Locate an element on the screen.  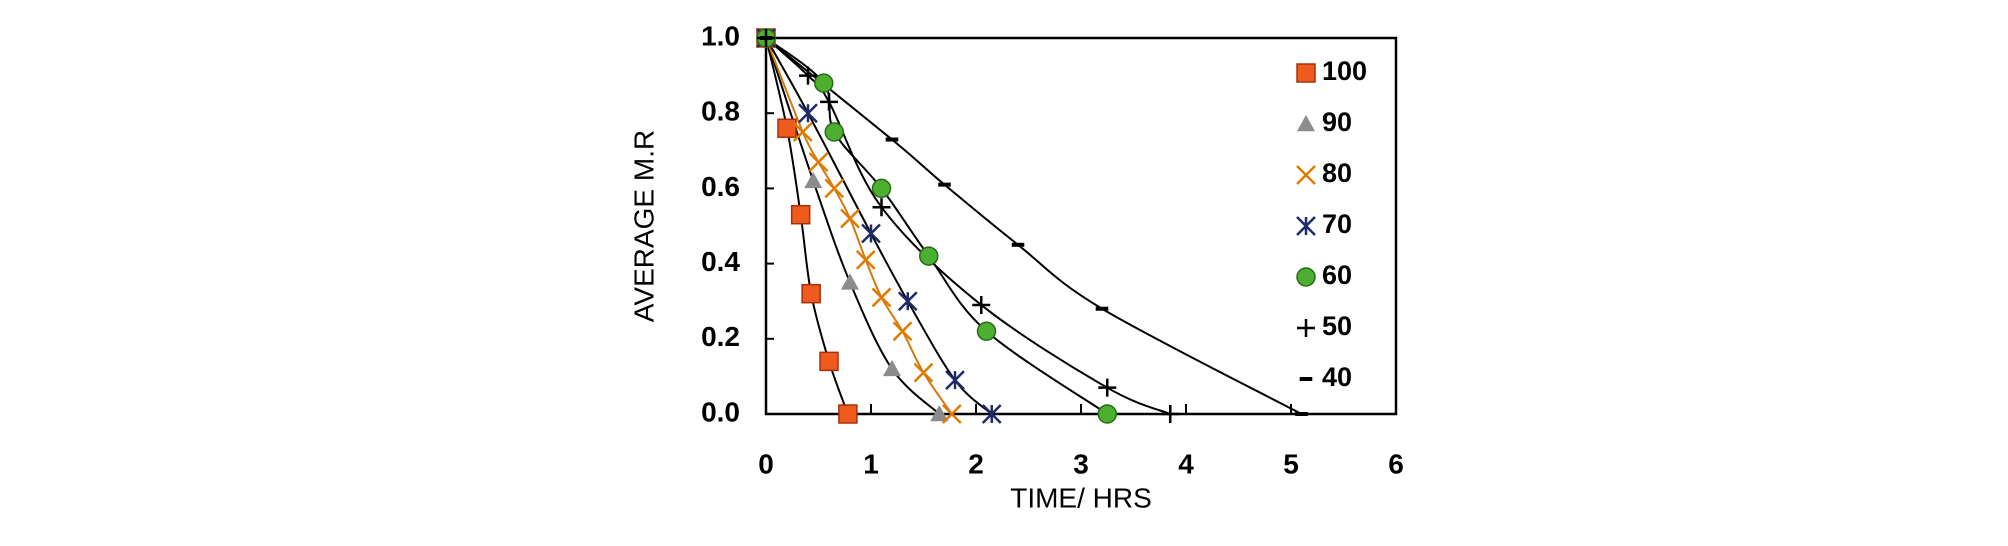
y-axis-title: AVERAGE M.R is located at coordinates (643, 226).